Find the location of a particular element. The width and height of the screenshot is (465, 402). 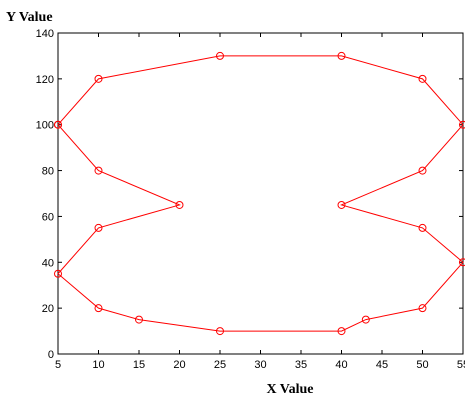

x-tick-label: 15 is located at coordinates (139, 365).